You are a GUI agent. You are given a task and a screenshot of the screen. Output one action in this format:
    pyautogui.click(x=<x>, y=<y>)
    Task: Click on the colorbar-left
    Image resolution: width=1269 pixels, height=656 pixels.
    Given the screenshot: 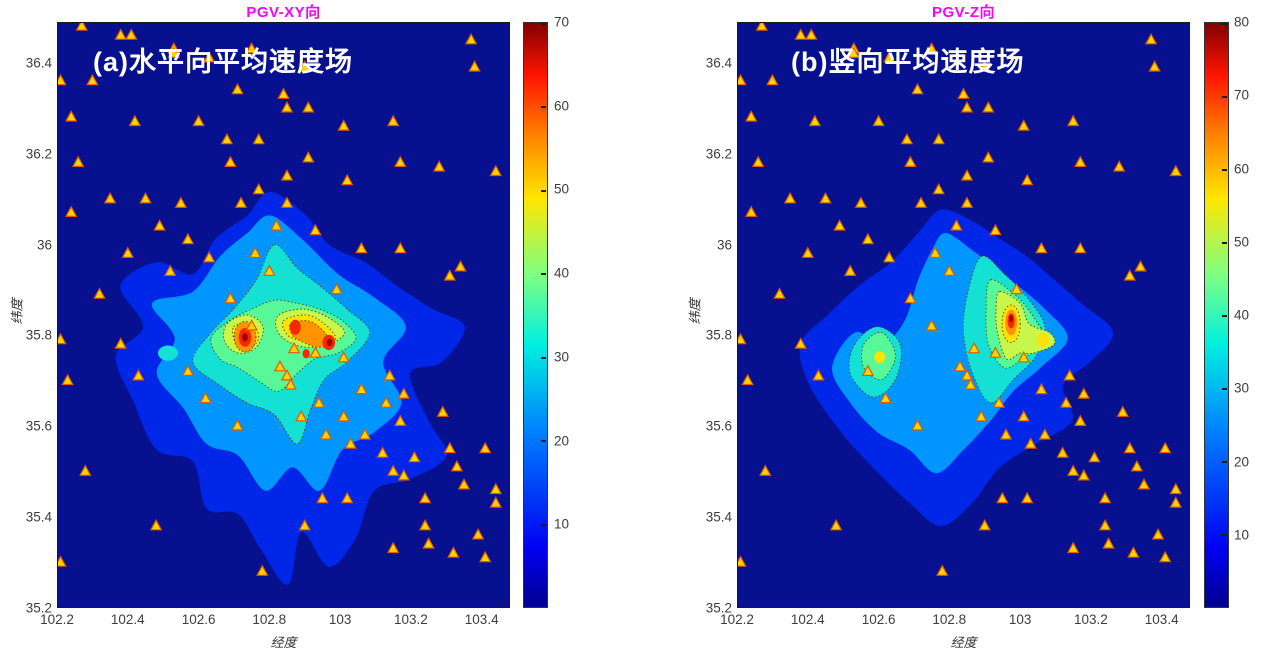 What is the action you would take?
    pyautogui.click(x=535, y=315)
    